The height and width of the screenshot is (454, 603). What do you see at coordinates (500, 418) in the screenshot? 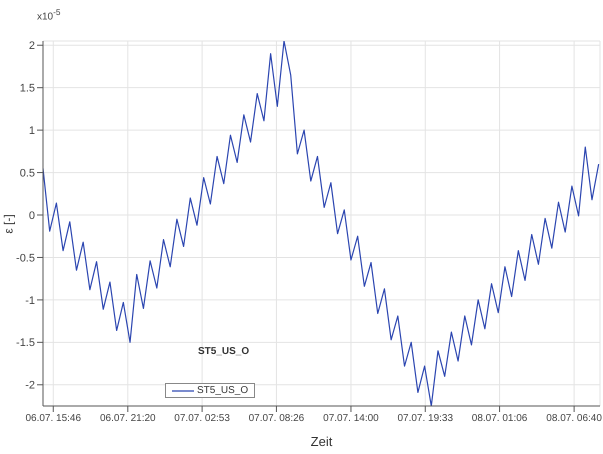
I see `x-tick-label: 08.07. 01:06` at bounding box center [500, 418].